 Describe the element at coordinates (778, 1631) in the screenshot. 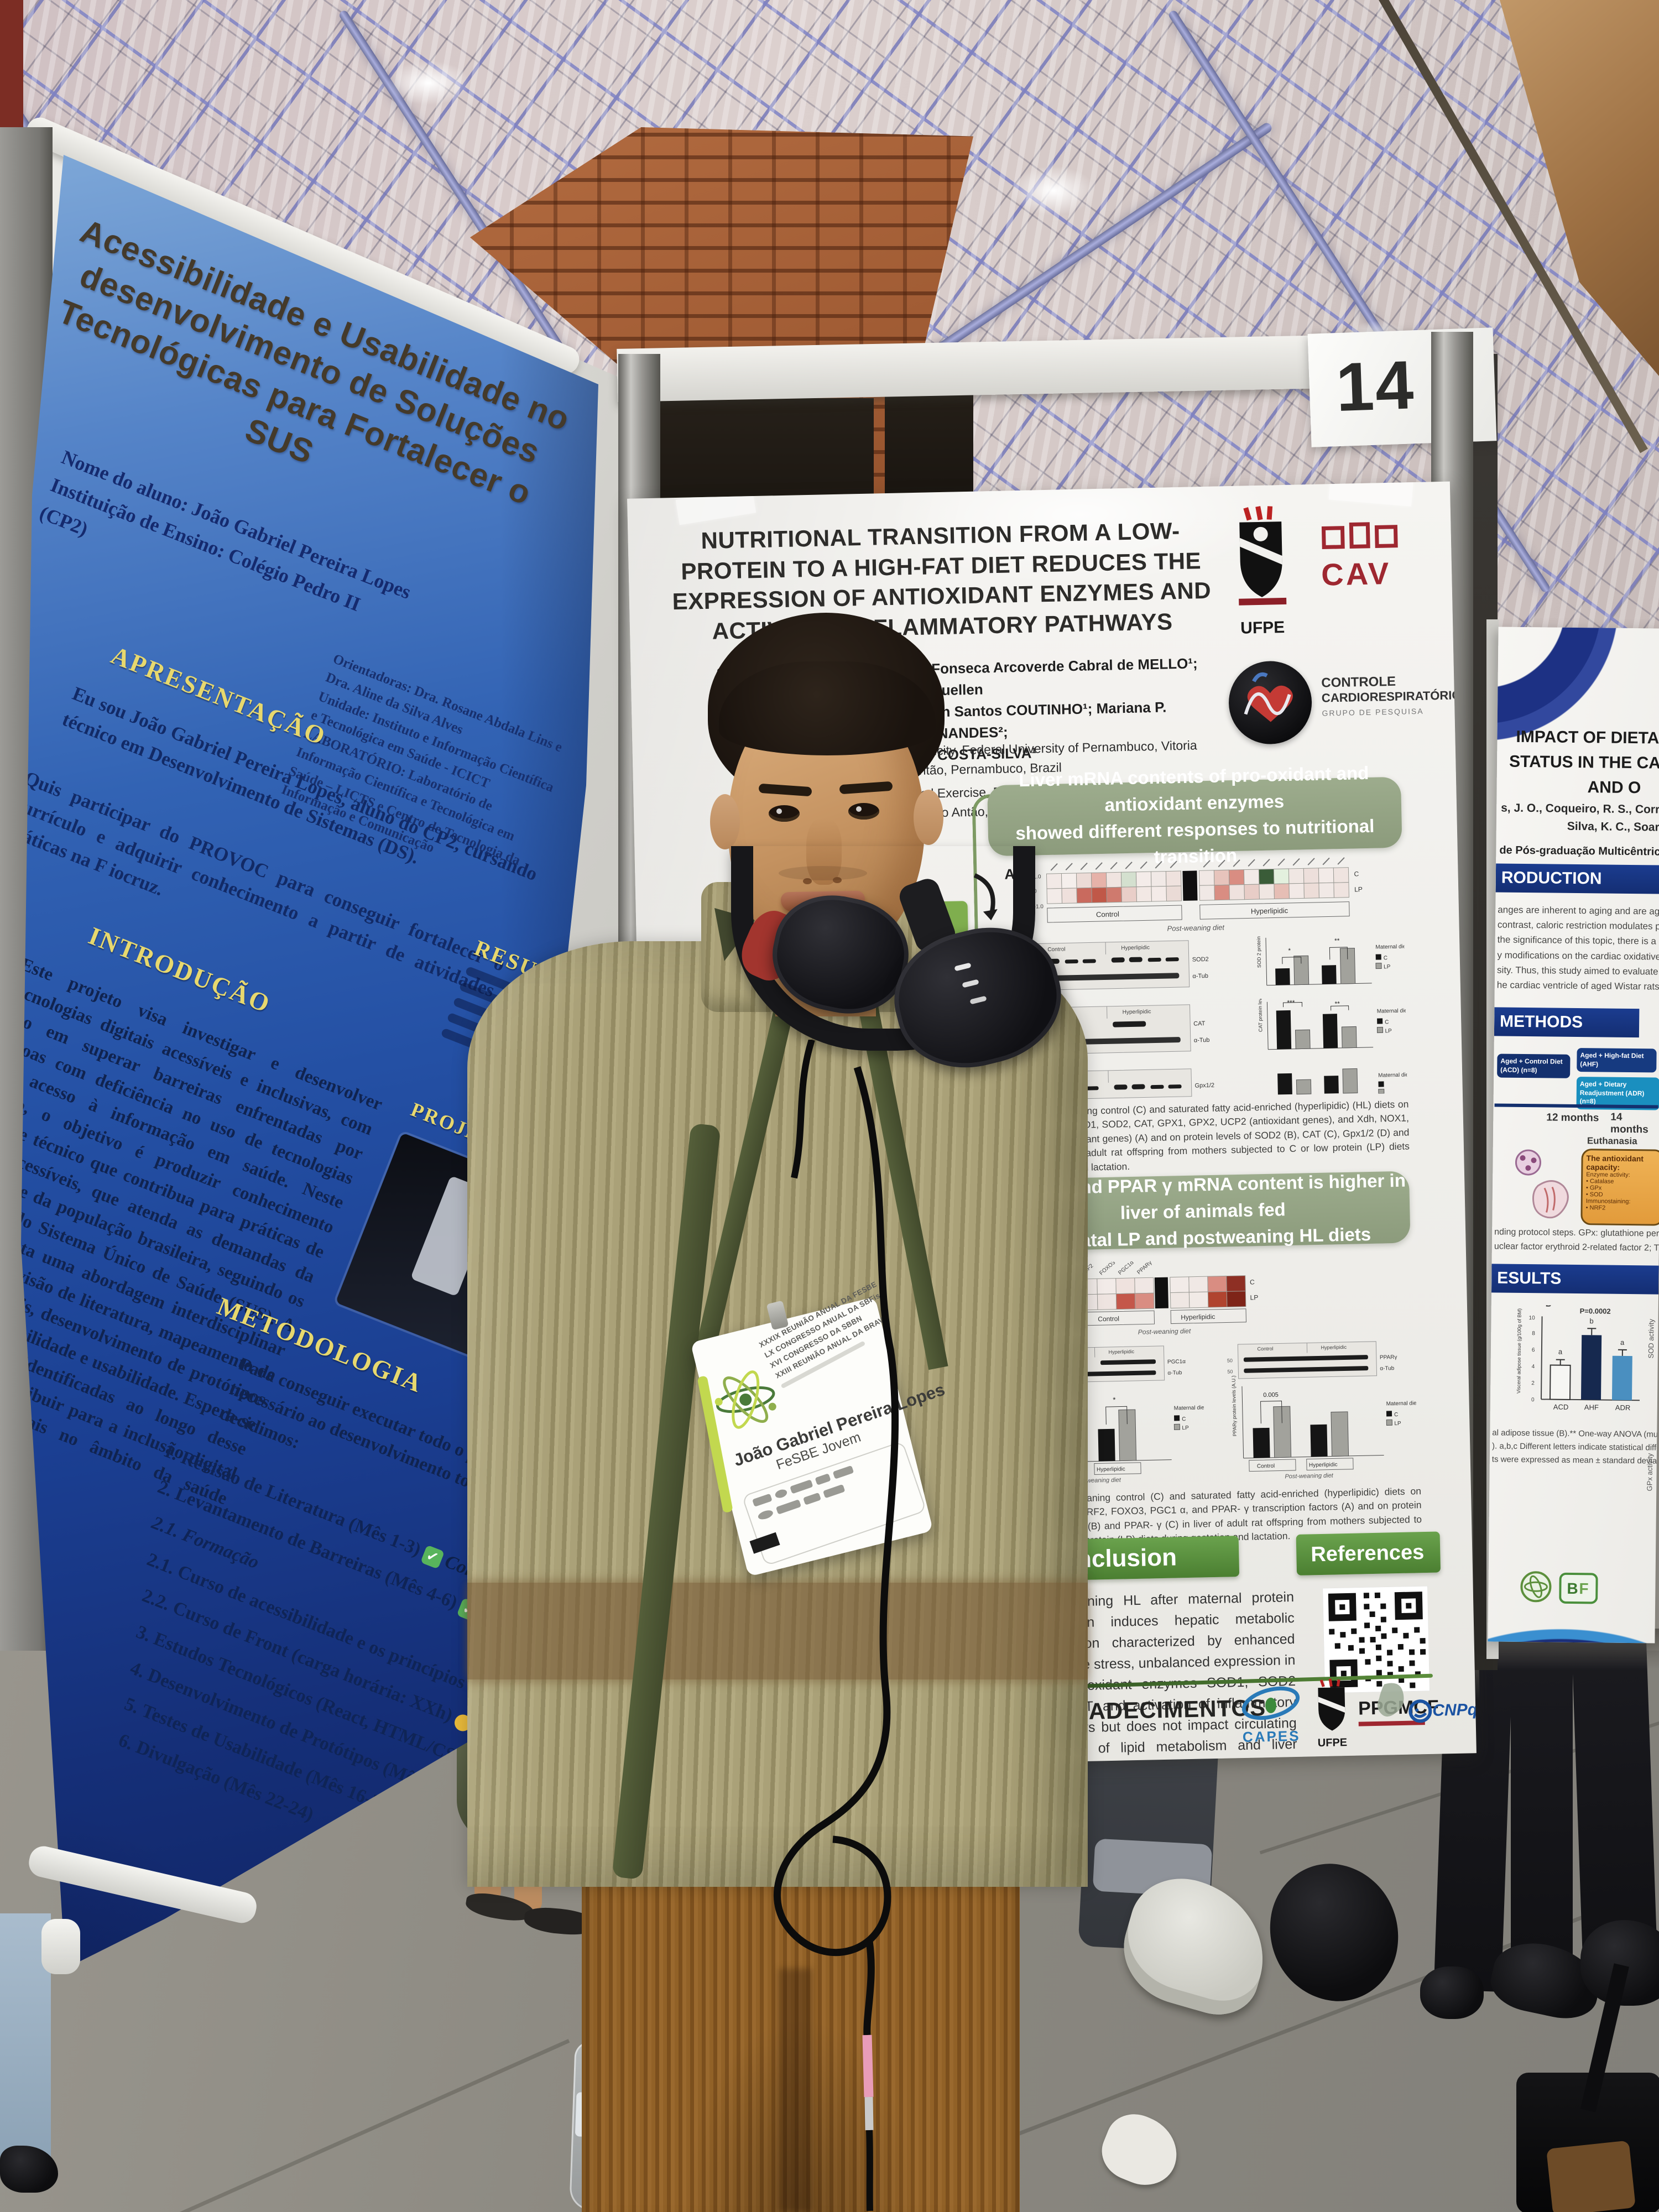

I see `sweater-stripe` at that location.